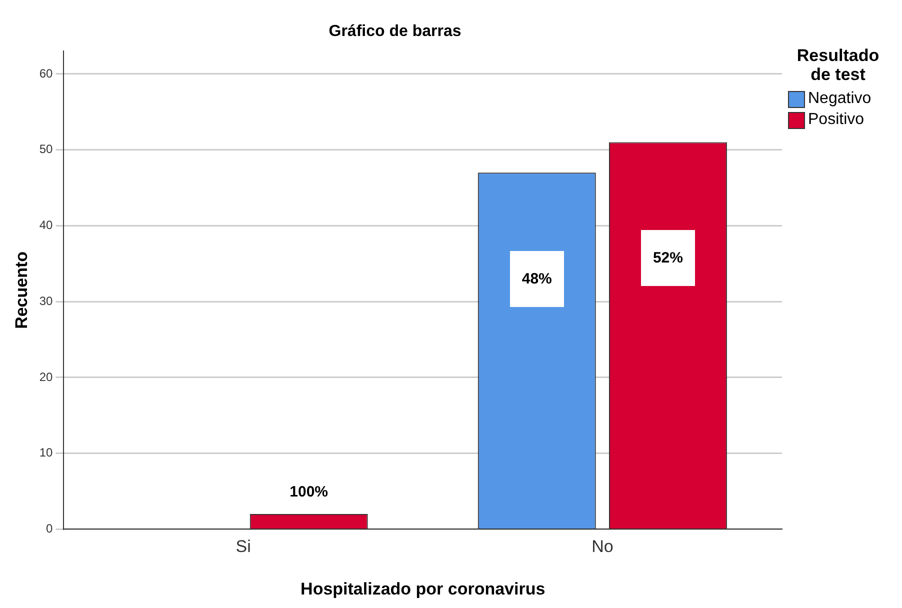  I want to click on legend-label: Negativo, so click(840, 99).